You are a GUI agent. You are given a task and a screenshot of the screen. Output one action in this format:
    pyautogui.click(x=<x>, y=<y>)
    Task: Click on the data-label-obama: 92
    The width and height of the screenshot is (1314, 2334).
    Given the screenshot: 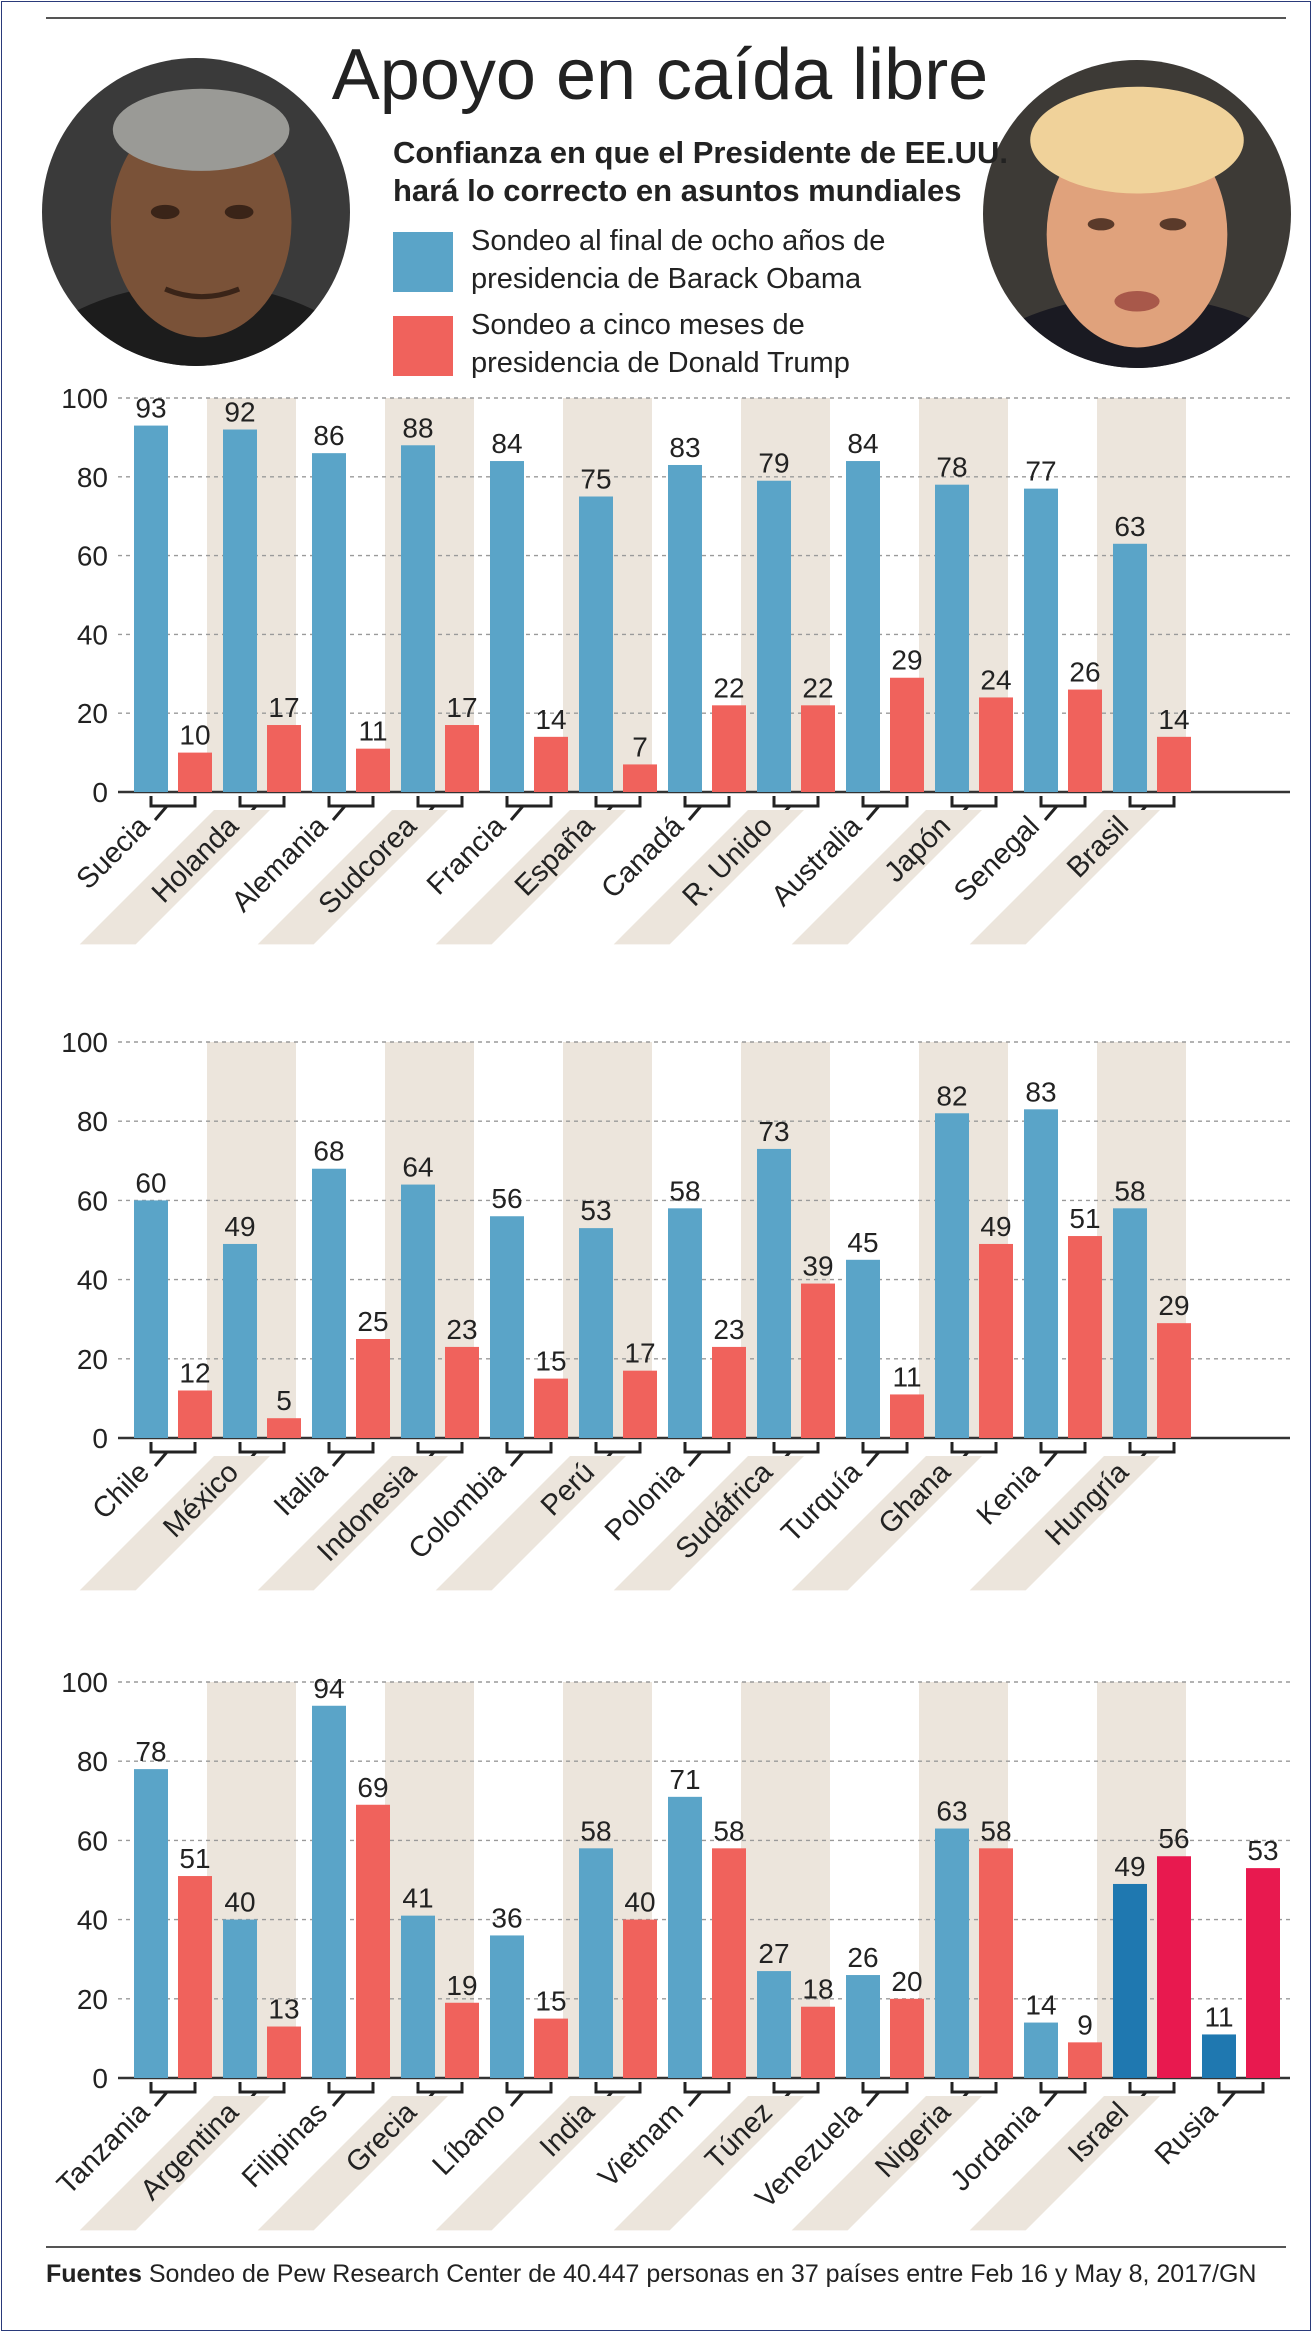 What is the action you would take?
    pyautogui.click(x=239, y=412)
    